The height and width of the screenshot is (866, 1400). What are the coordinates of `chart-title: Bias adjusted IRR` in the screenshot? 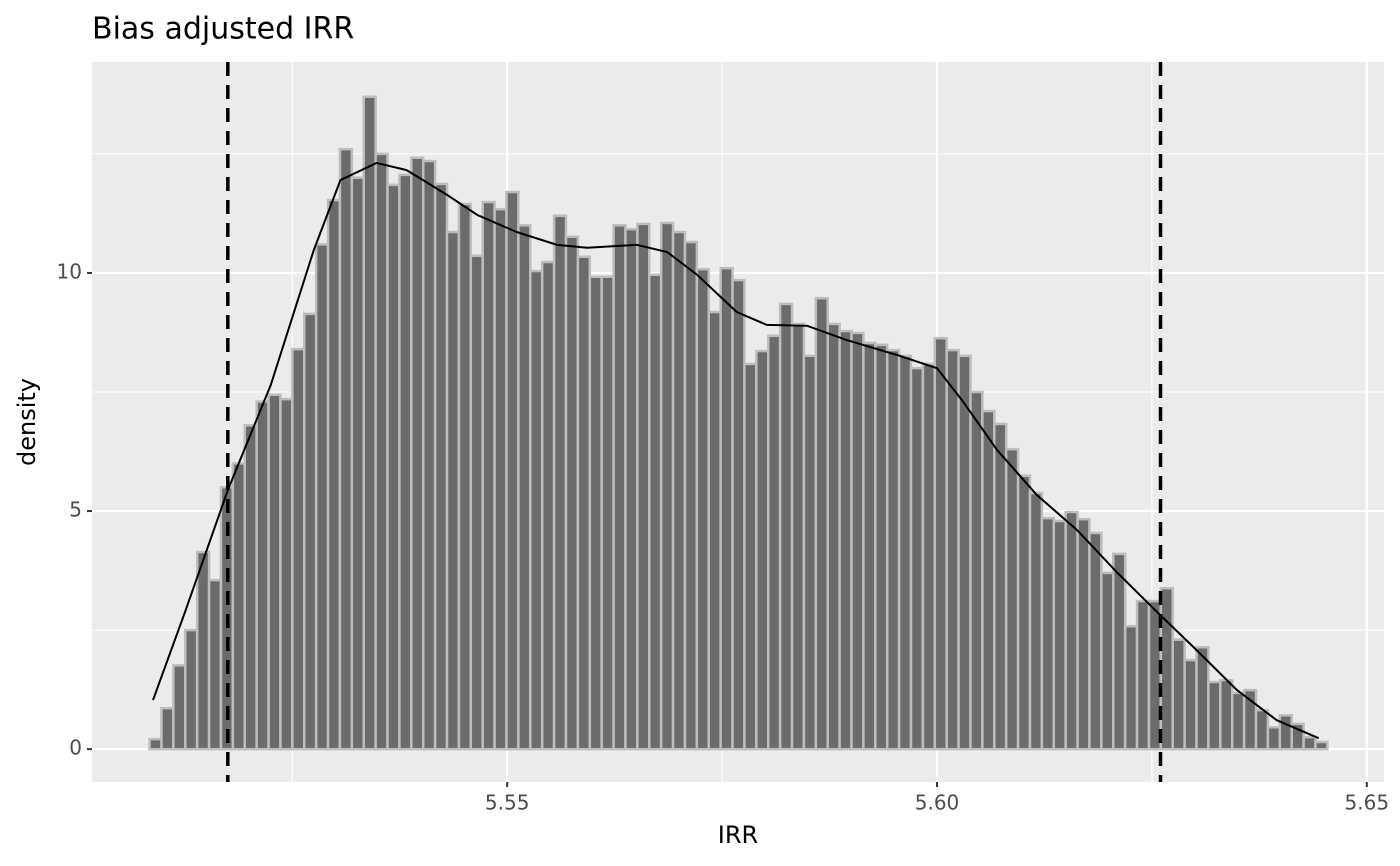 It's located at (223, 29).